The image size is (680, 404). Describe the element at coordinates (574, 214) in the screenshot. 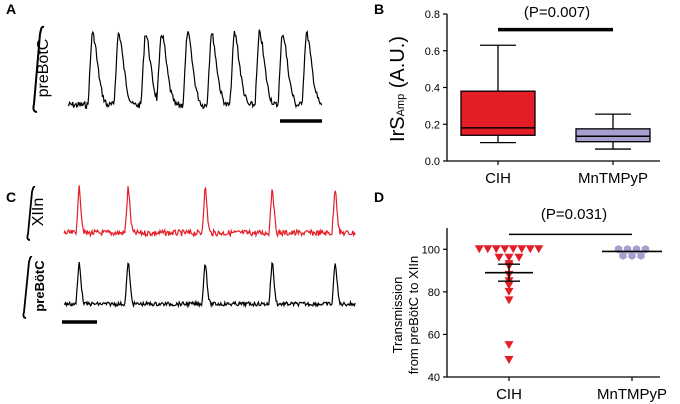

I see `panel-d-p-value: (P=0.031)` at that location.